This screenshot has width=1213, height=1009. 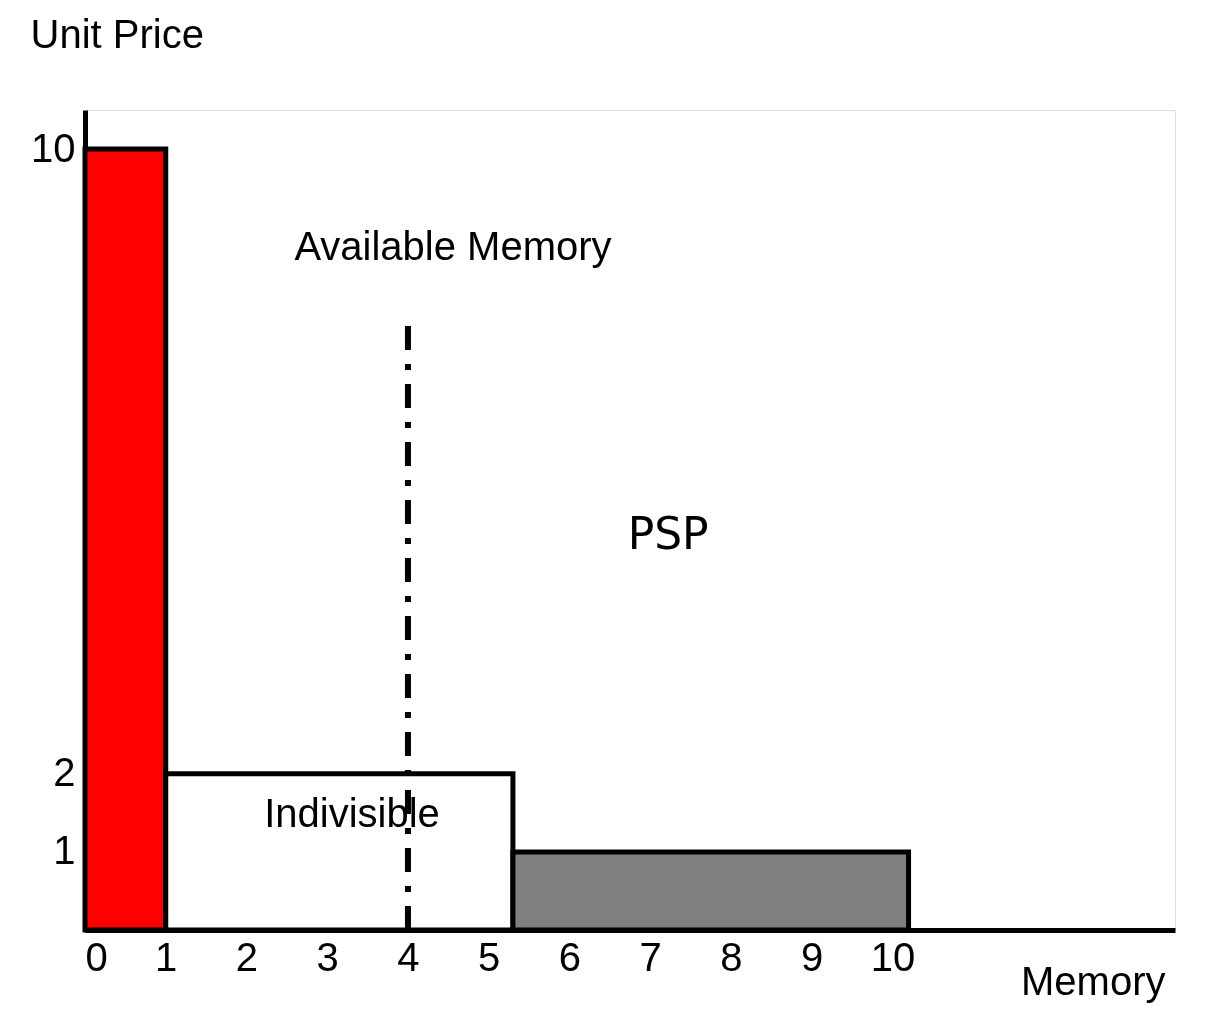 What do you see at coordinates (64, 772) in the screenshot?
I see `y-tick-label: 2` at bounding box center [64, 772].